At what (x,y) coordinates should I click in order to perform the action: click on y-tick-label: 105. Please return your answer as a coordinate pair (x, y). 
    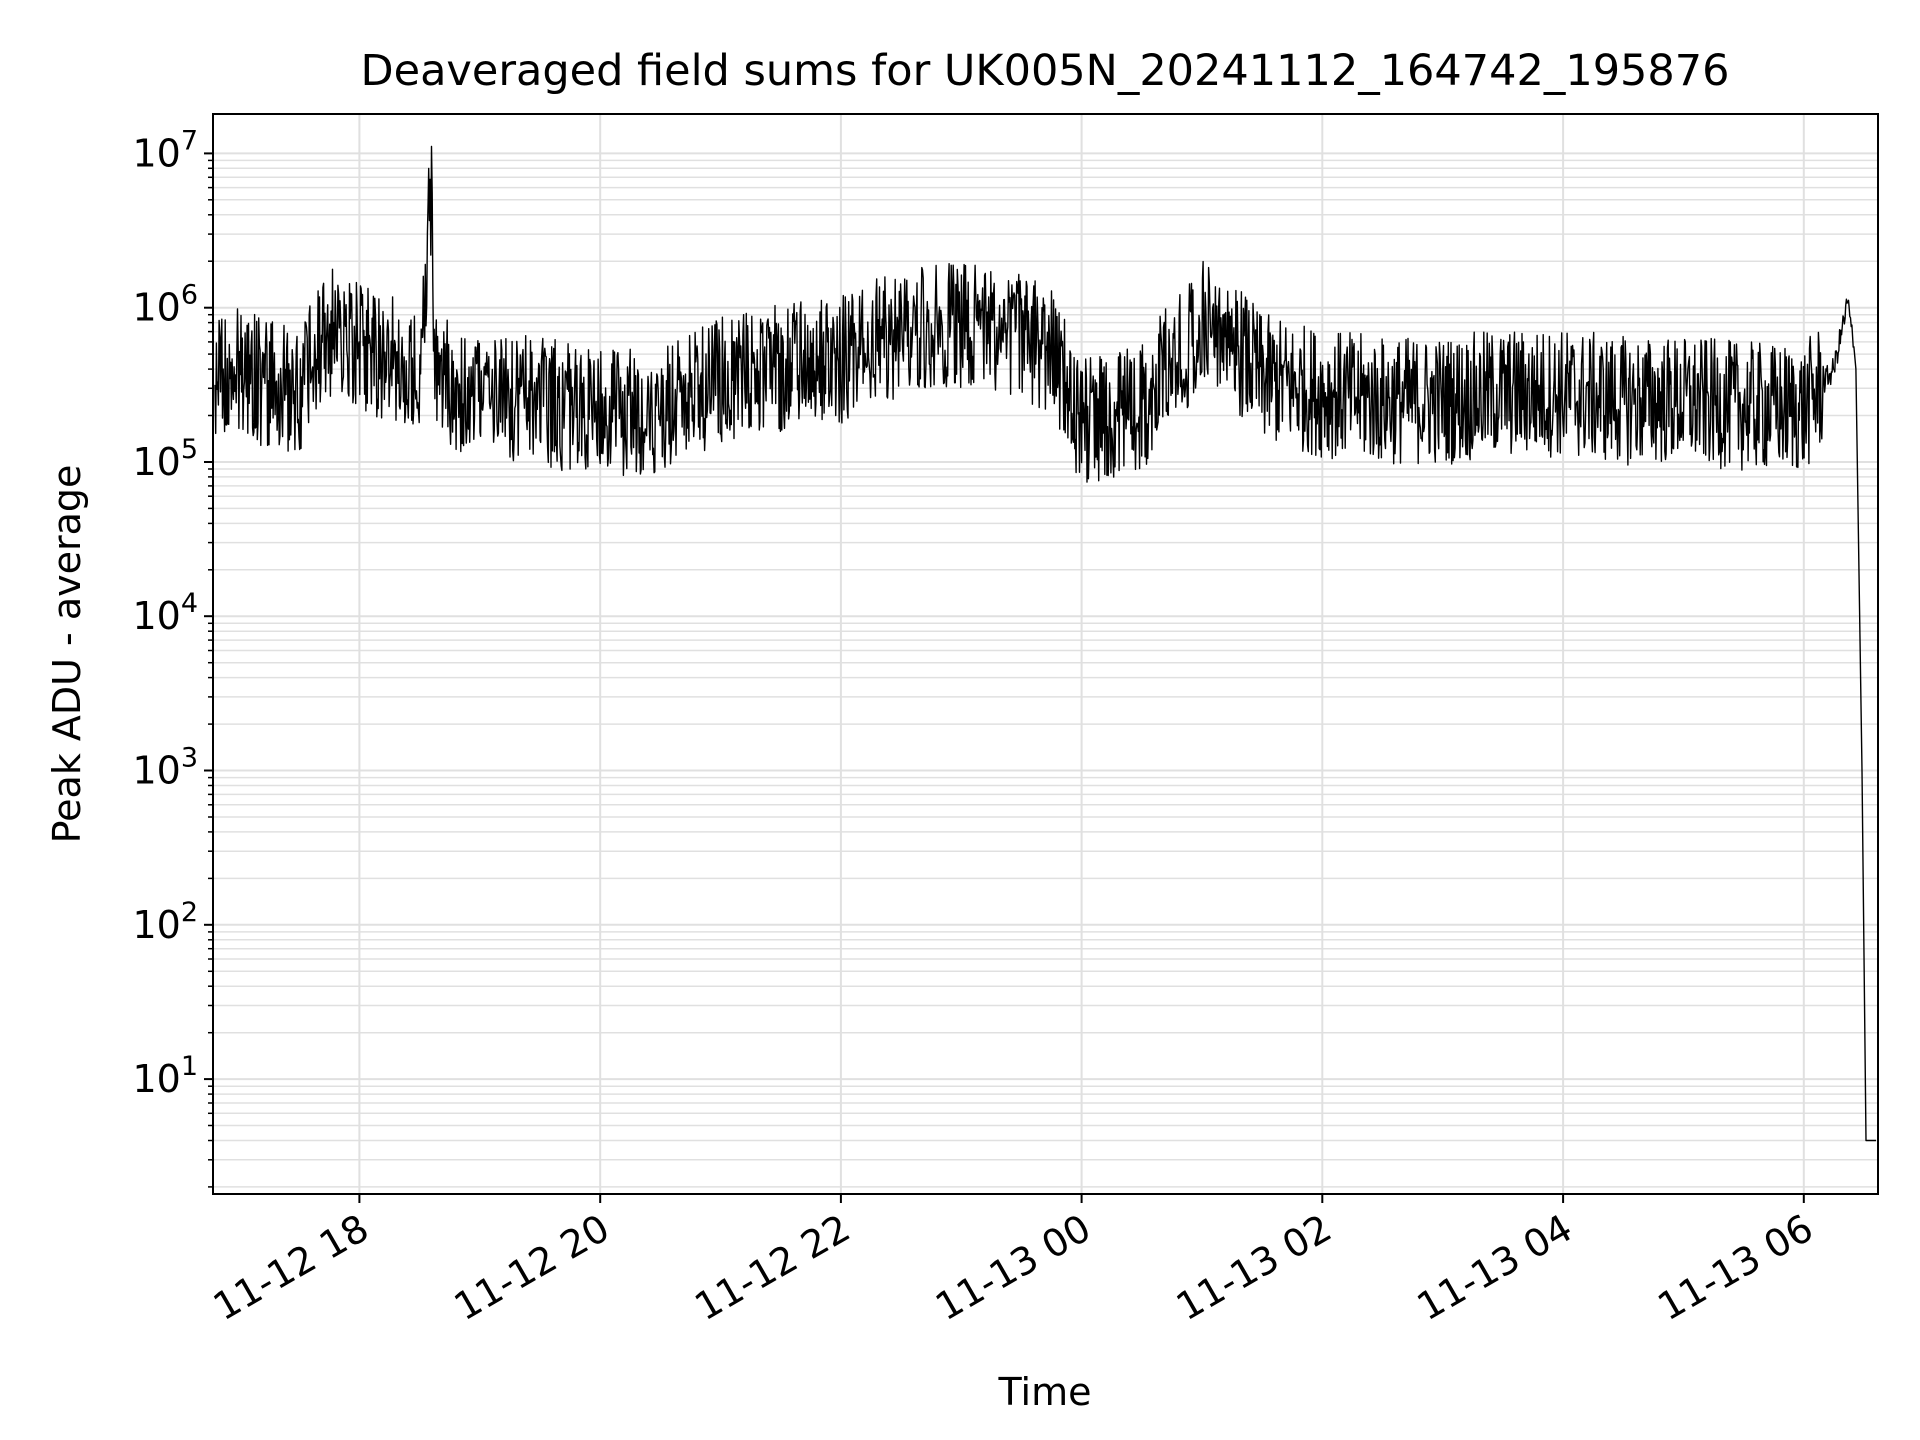
    Looking at the image, I should click on (165, 459).